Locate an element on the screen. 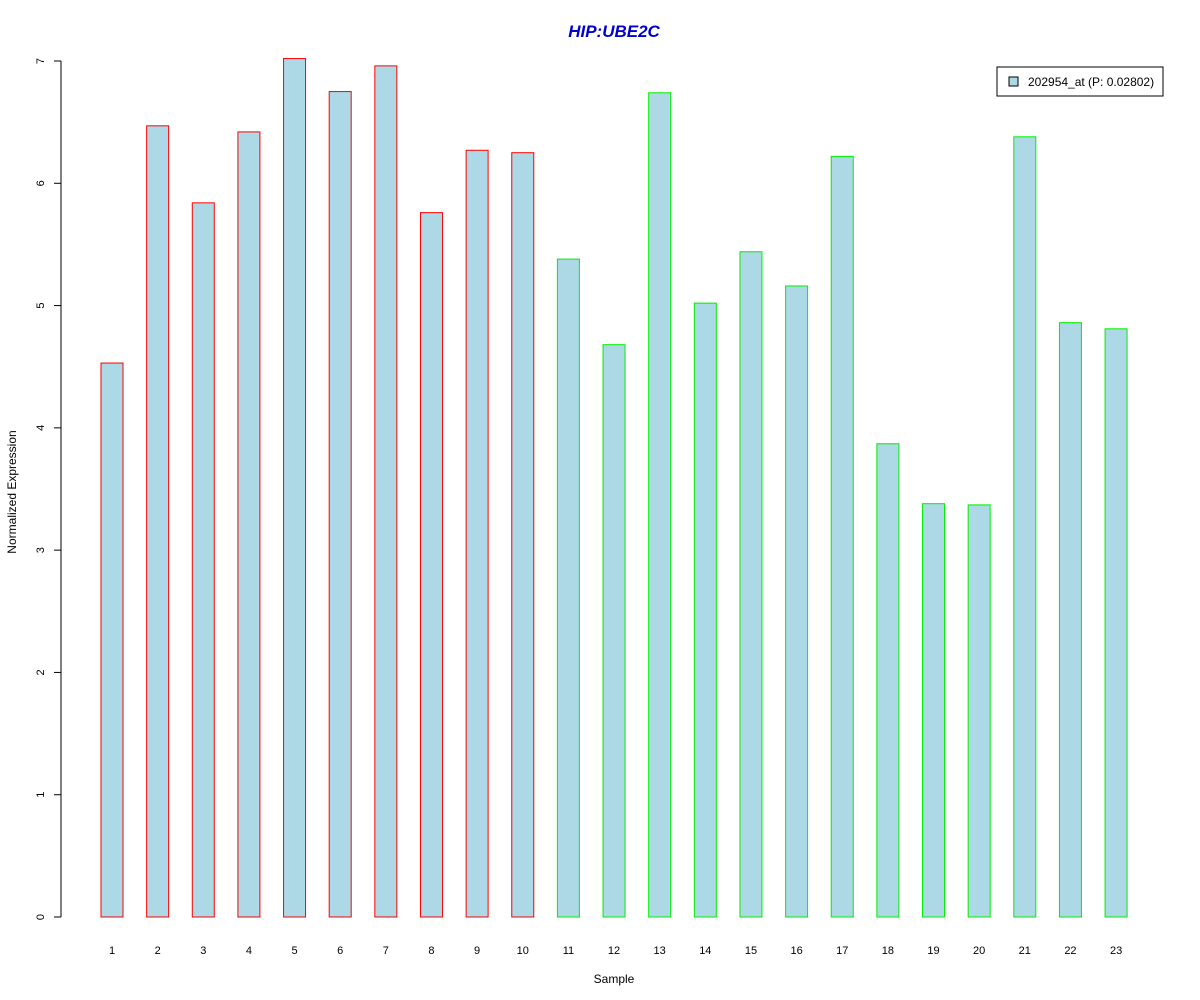 The width and height of the screenshot is (1200, 1000). y-axis-ticks: 0 1 2 3 4 5 6 7 is located at coordinates (48, 489).